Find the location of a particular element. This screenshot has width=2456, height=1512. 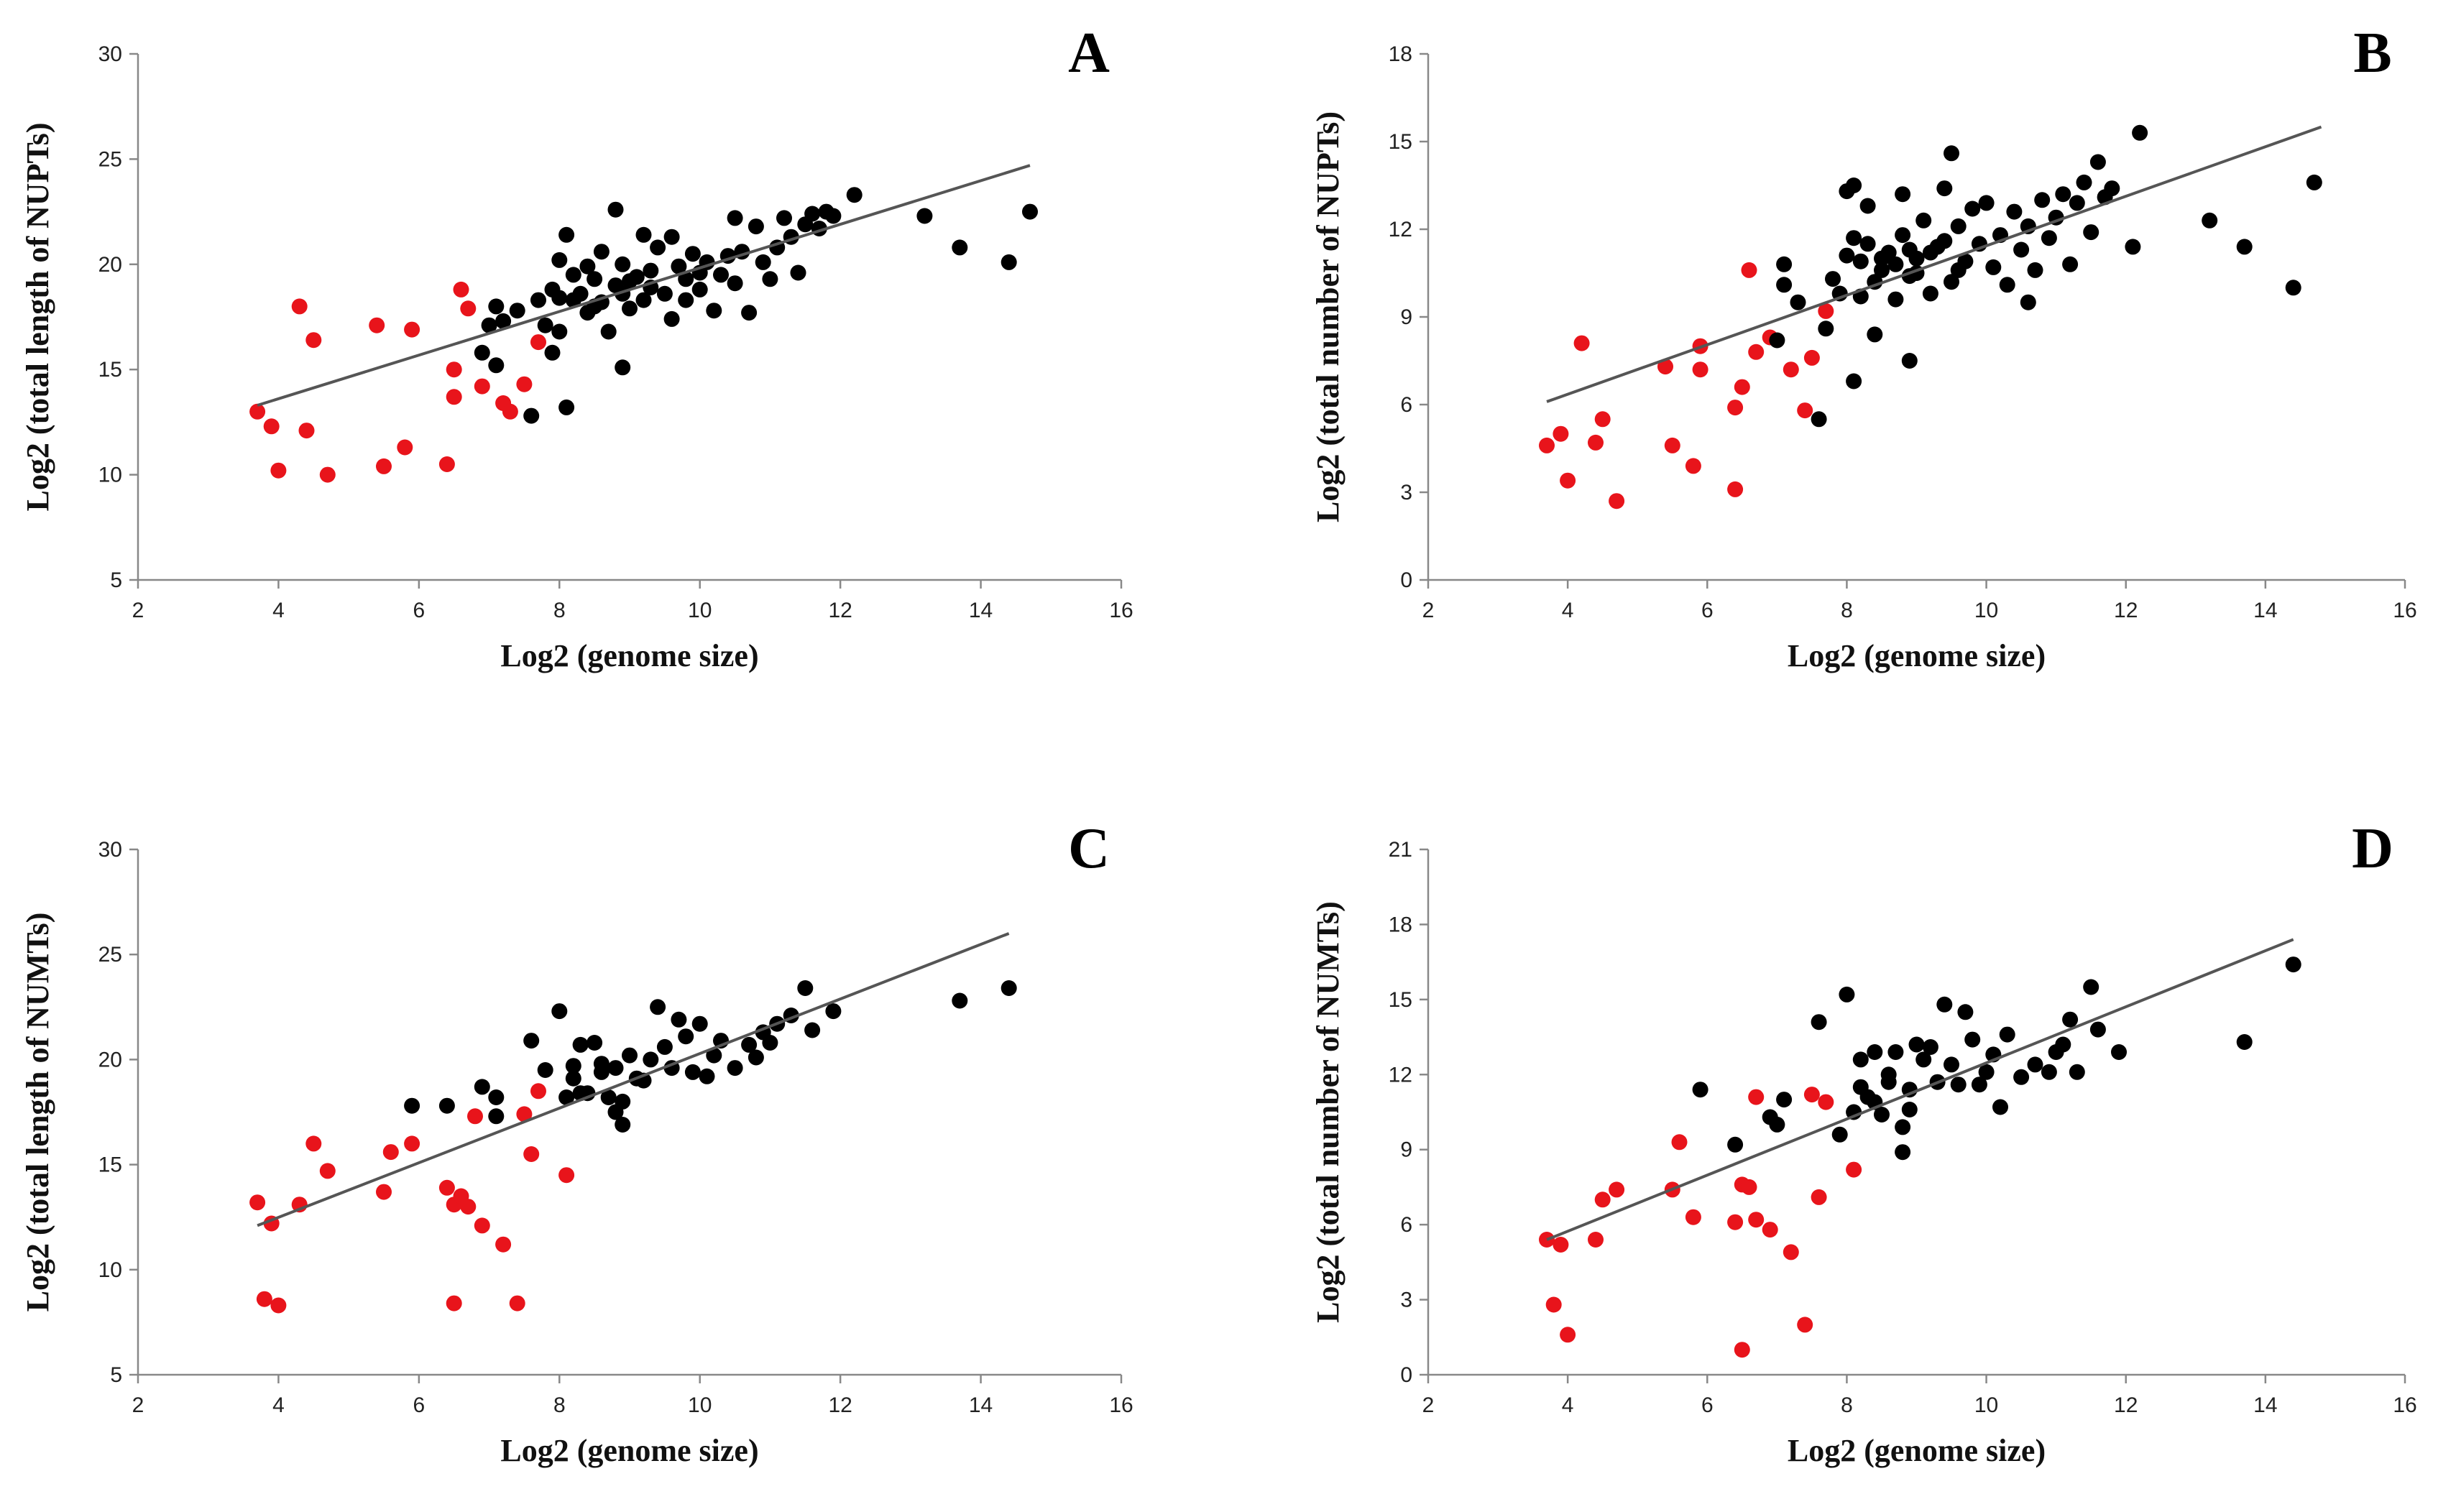

panel-d-x-axis-label: Log2 (genome size) is located at coordinates (1917, 1450).